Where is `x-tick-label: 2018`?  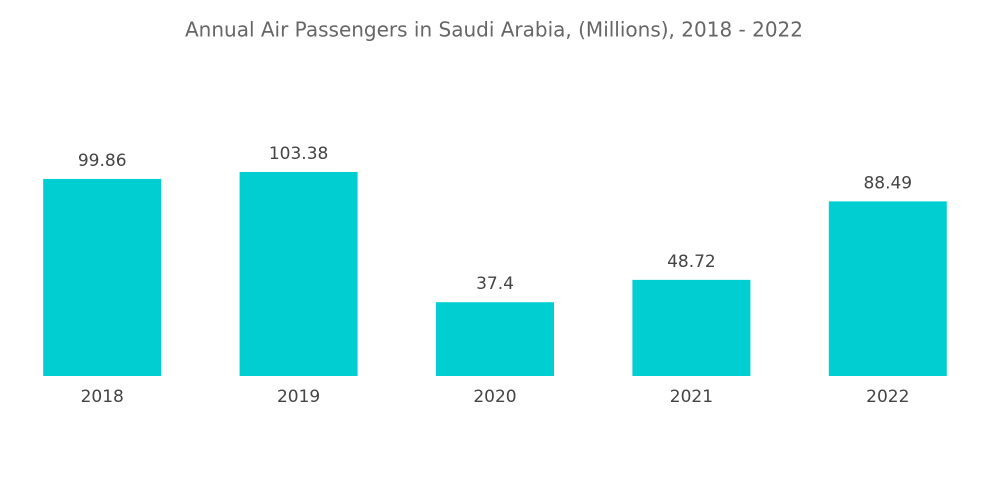 x-tick-label: 2018 is located at coordinates (102, 397).